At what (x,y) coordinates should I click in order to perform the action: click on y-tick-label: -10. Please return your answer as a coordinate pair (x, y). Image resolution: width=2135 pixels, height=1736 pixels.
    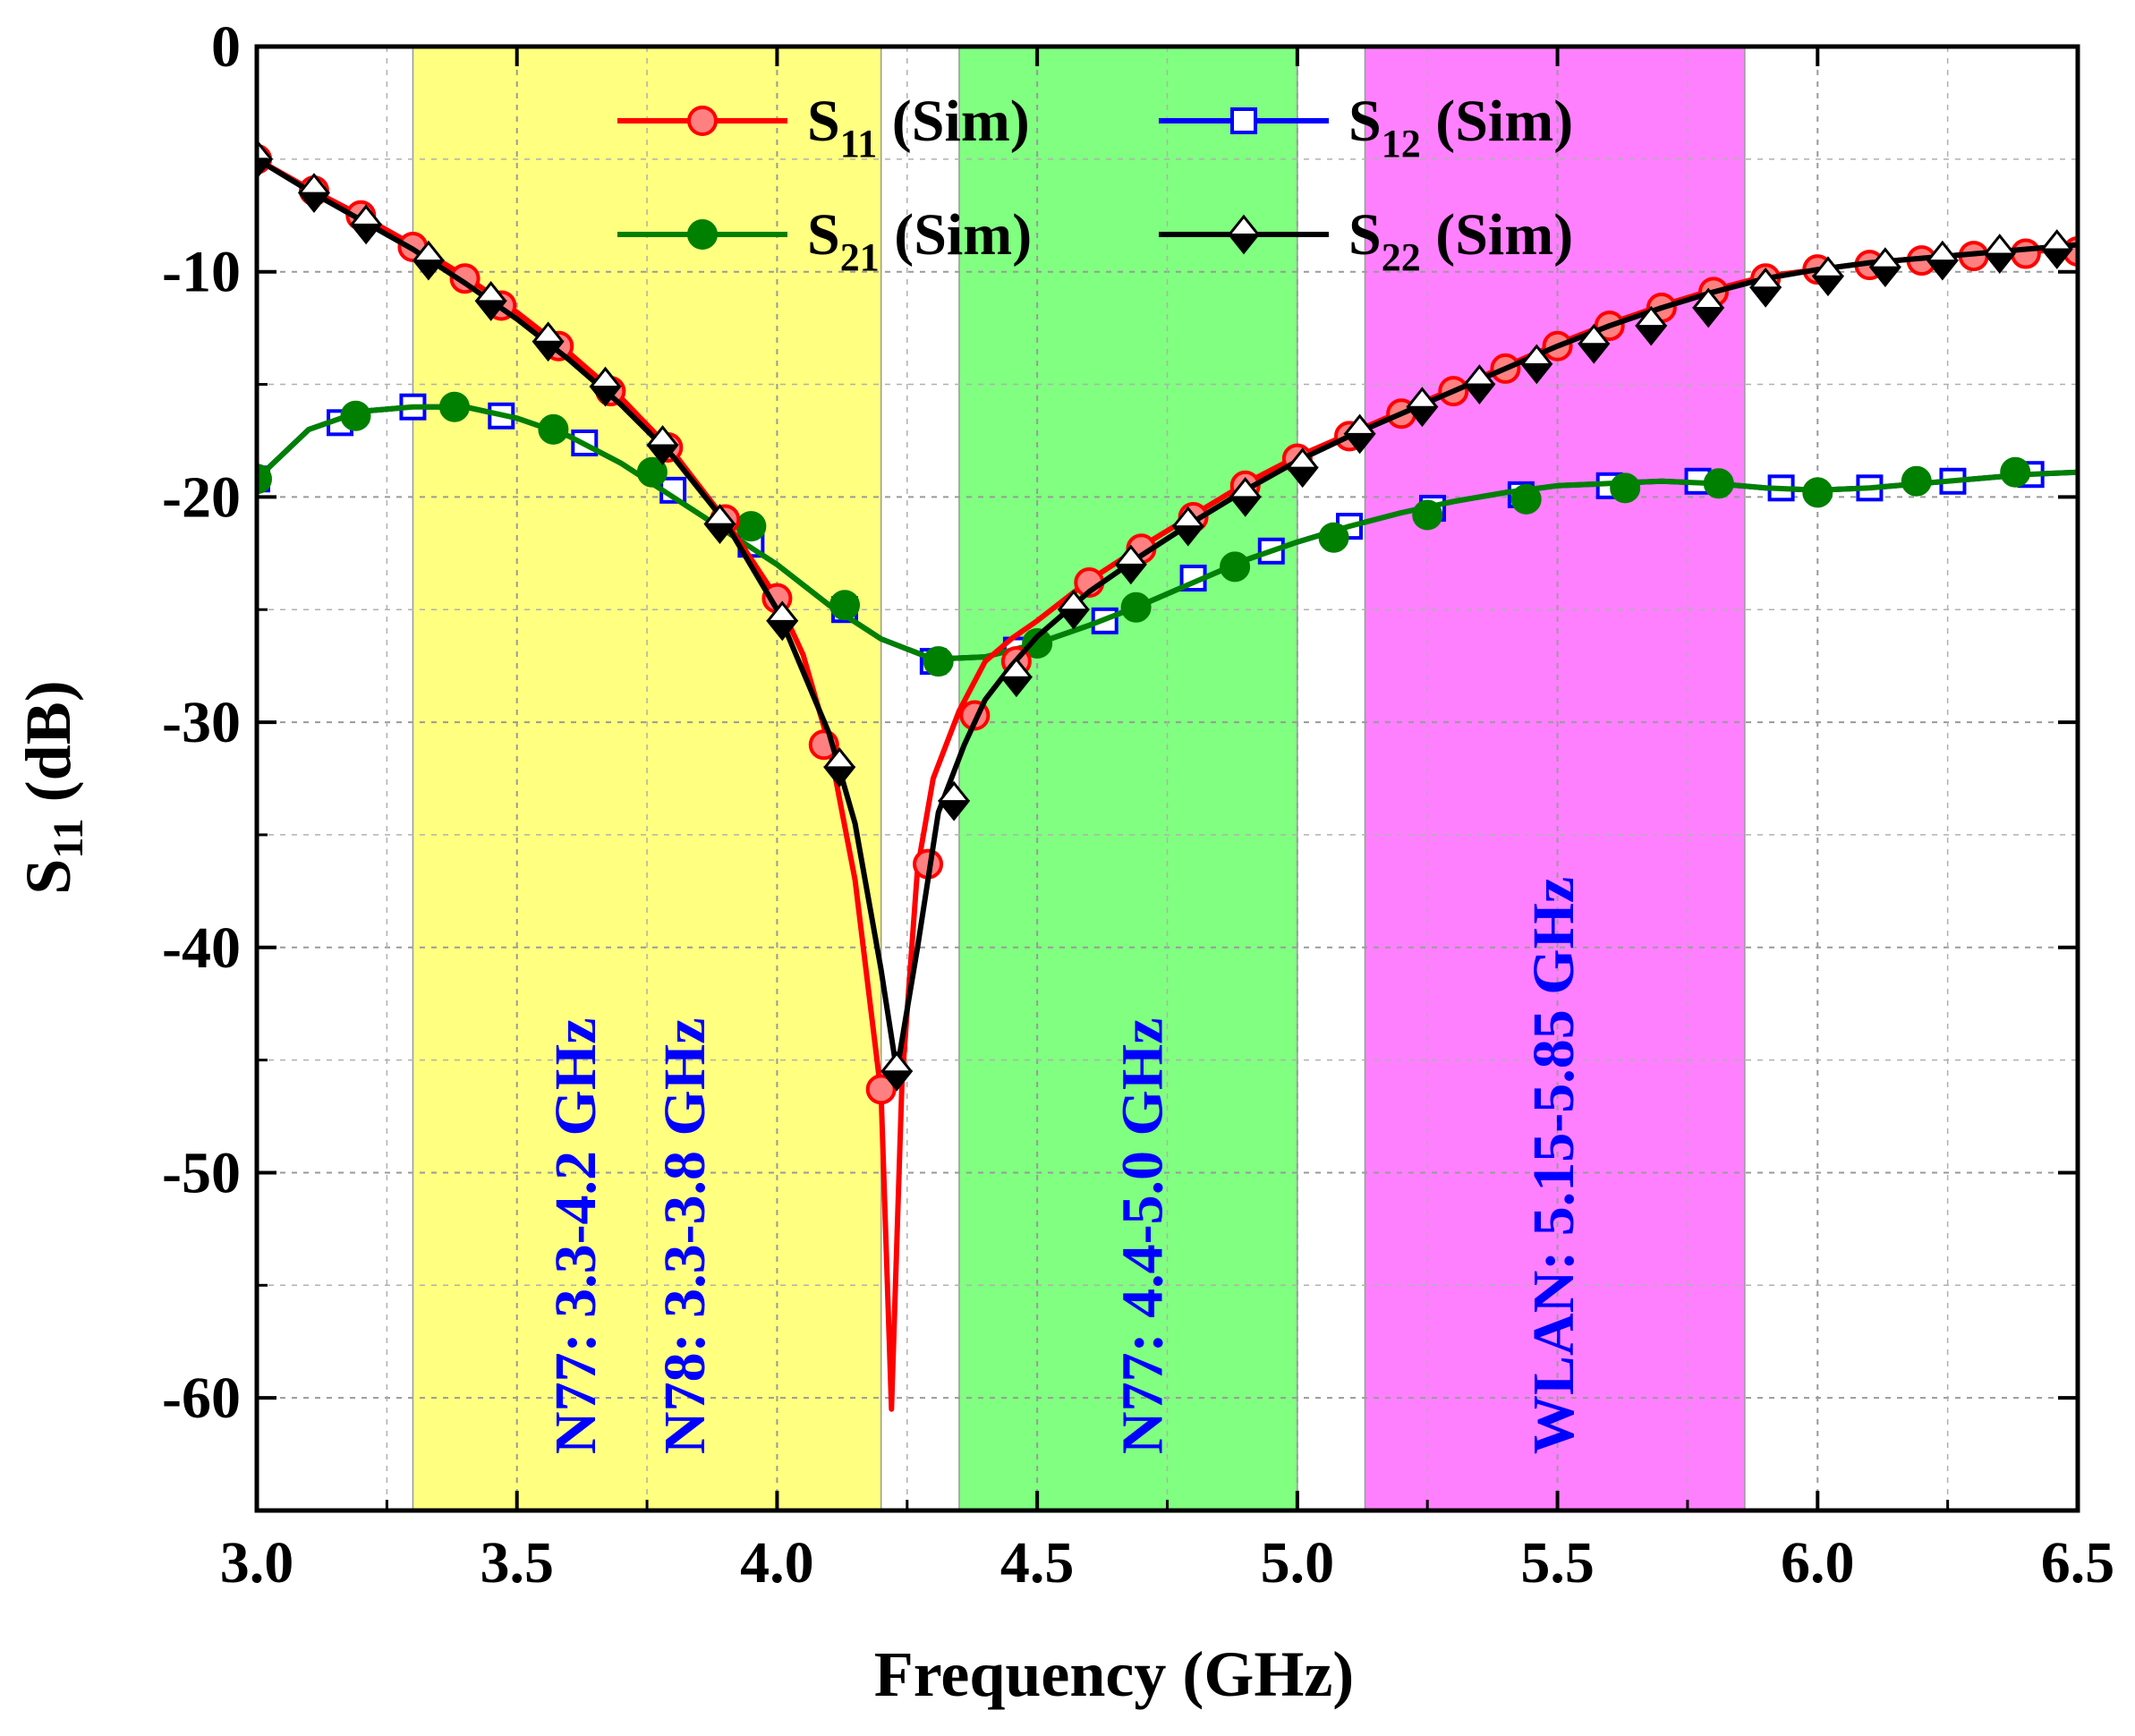
    Looking at the image, I should click on (201, 273).